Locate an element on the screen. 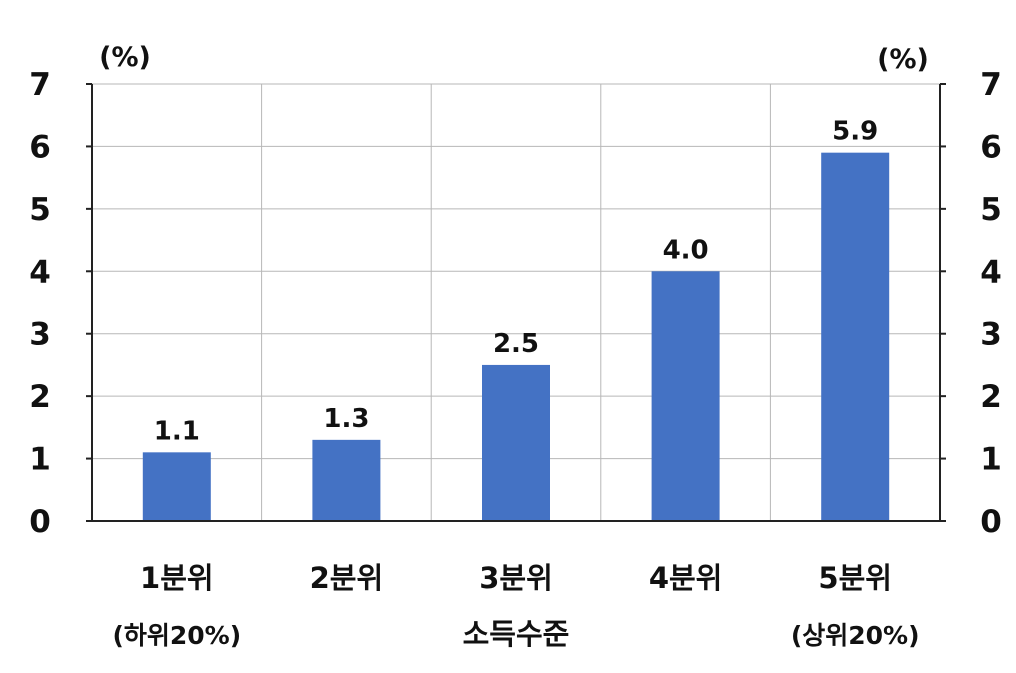 The height and width of the screenshot is (673, 1016). data-label: 1.3 is located at coordinates (346, 419).